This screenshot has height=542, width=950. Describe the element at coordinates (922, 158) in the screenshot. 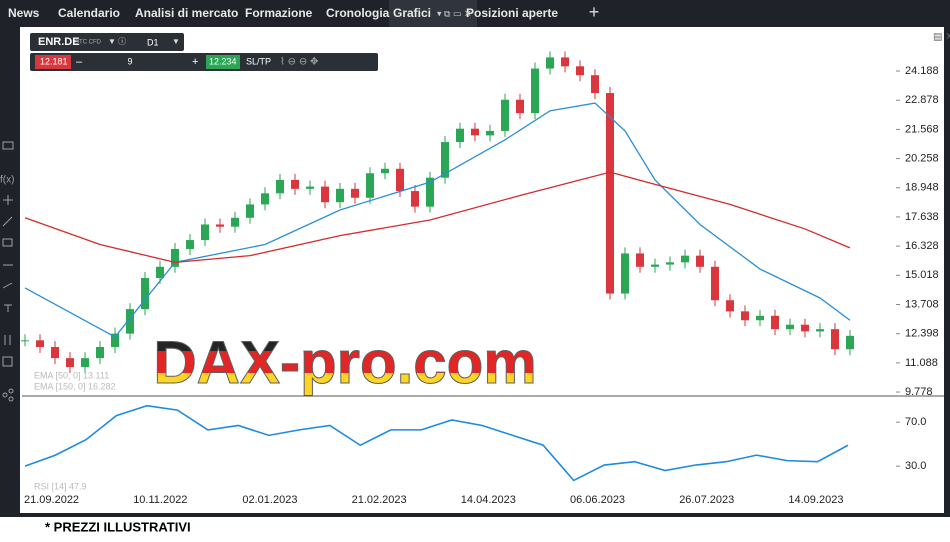

I see `y-tick-label: 20.258` at that location.